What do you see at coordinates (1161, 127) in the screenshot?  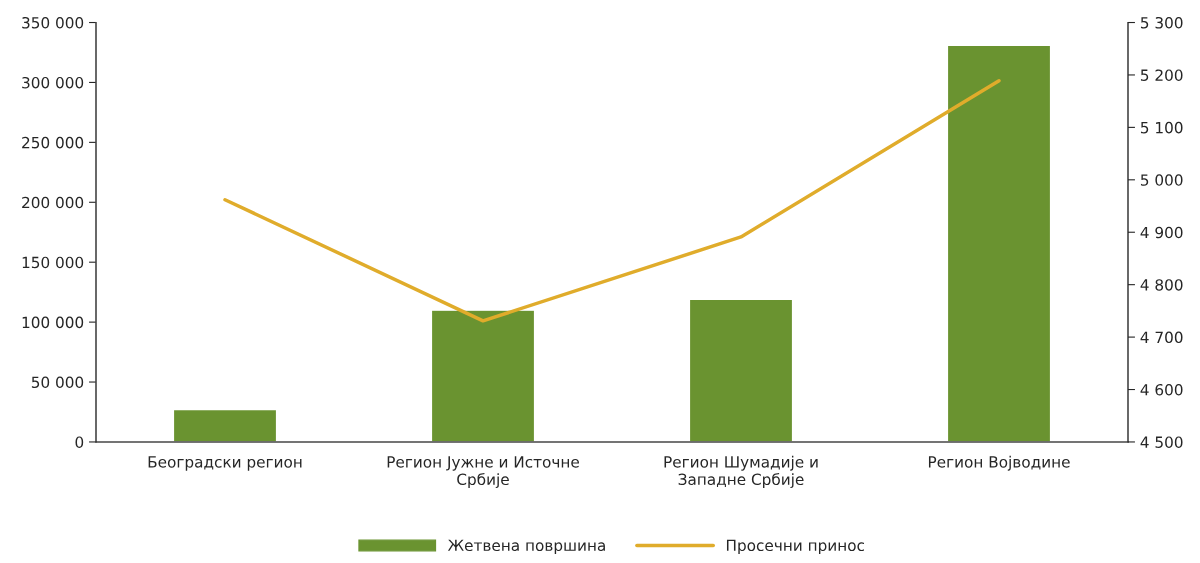 I see `y2-tick-label: 5 100` at bounding box center [1161, 127].